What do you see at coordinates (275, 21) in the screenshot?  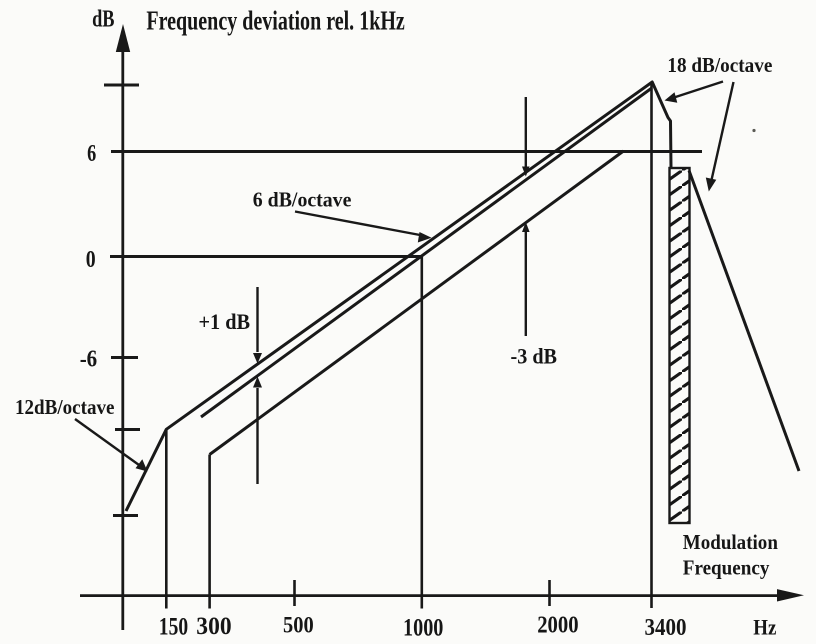 I see `svg-text: Frequency deviation rel. 1kHz` at bounding box center [275, 21].